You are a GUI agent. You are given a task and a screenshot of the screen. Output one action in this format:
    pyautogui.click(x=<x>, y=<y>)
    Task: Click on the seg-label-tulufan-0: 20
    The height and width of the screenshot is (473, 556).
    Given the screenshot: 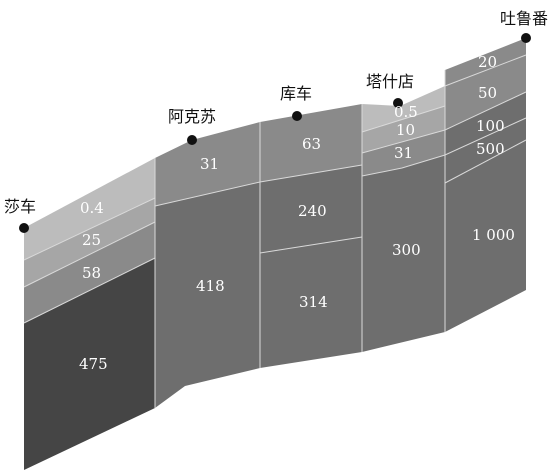 What is the action you would take?
    pyautogui.click(x=487, y=62)
    